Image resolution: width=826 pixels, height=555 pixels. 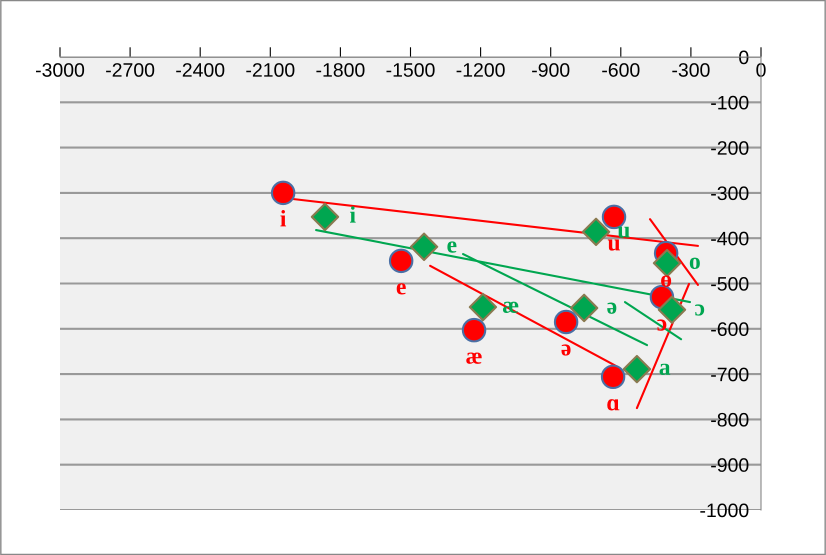 I want to click on data-label: ɔ, so click(x=699, y=310).